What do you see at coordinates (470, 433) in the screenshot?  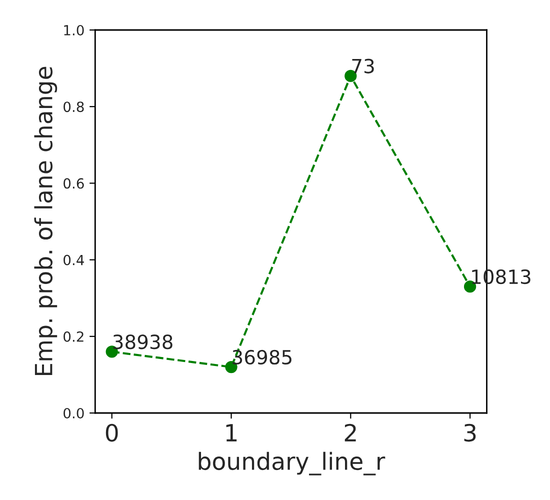 I see `x-tick-label: 3` at bounding box center [470, 433].